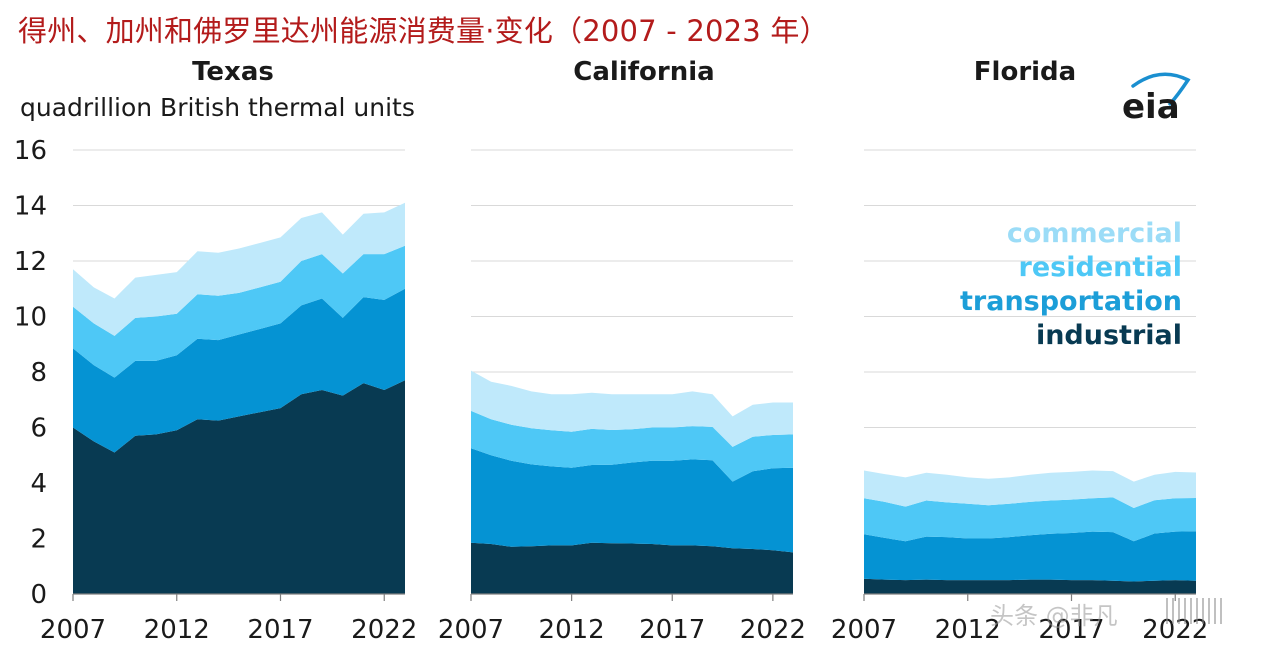  Describe the element at coordinates (1161, 89) in the screenshot. I see `eia-logo-swoosh` at that location.